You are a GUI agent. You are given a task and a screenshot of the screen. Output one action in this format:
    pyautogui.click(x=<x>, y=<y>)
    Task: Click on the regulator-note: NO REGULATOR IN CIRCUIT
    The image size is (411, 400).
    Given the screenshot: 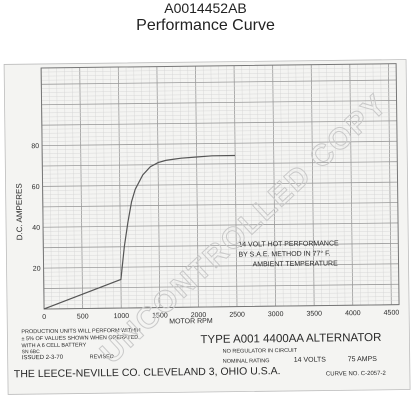 What is the action you would take?
    pyautogui.click(x=260, y=351)
    